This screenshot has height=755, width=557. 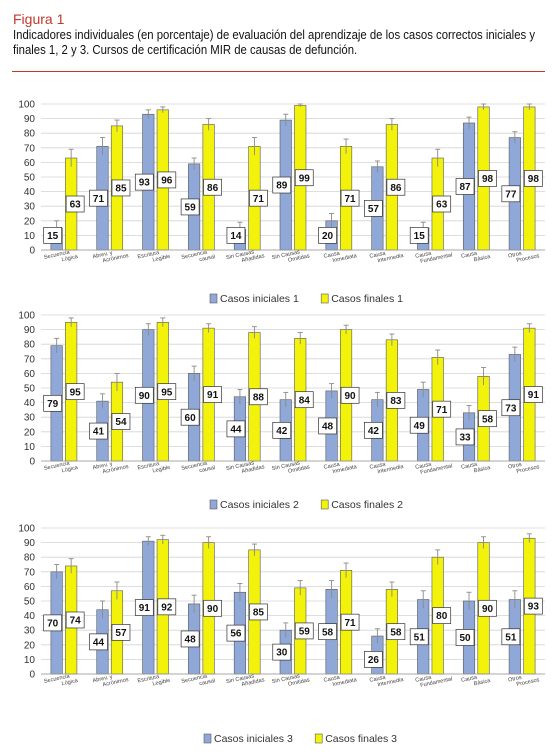 I want to click on data-label: 74, so click(x=76, y=621).